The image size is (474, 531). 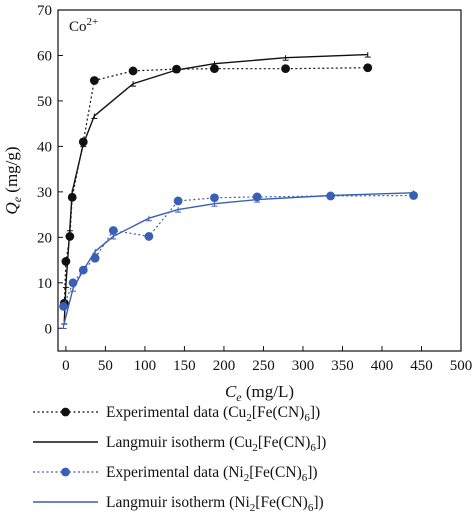 I want to click on x-tick-label: 200, so click(x=224, y=366).